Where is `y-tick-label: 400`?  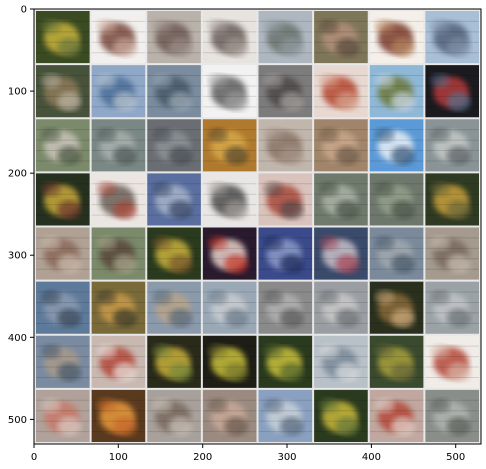 y-tick-label: 400 is located at coordinates (17, 338).